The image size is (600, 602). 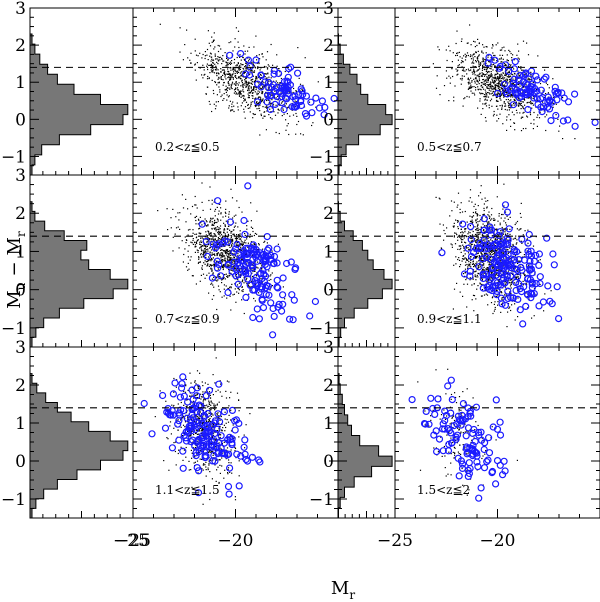 I want to click on histogram-p2, so click(x=365, y=104).